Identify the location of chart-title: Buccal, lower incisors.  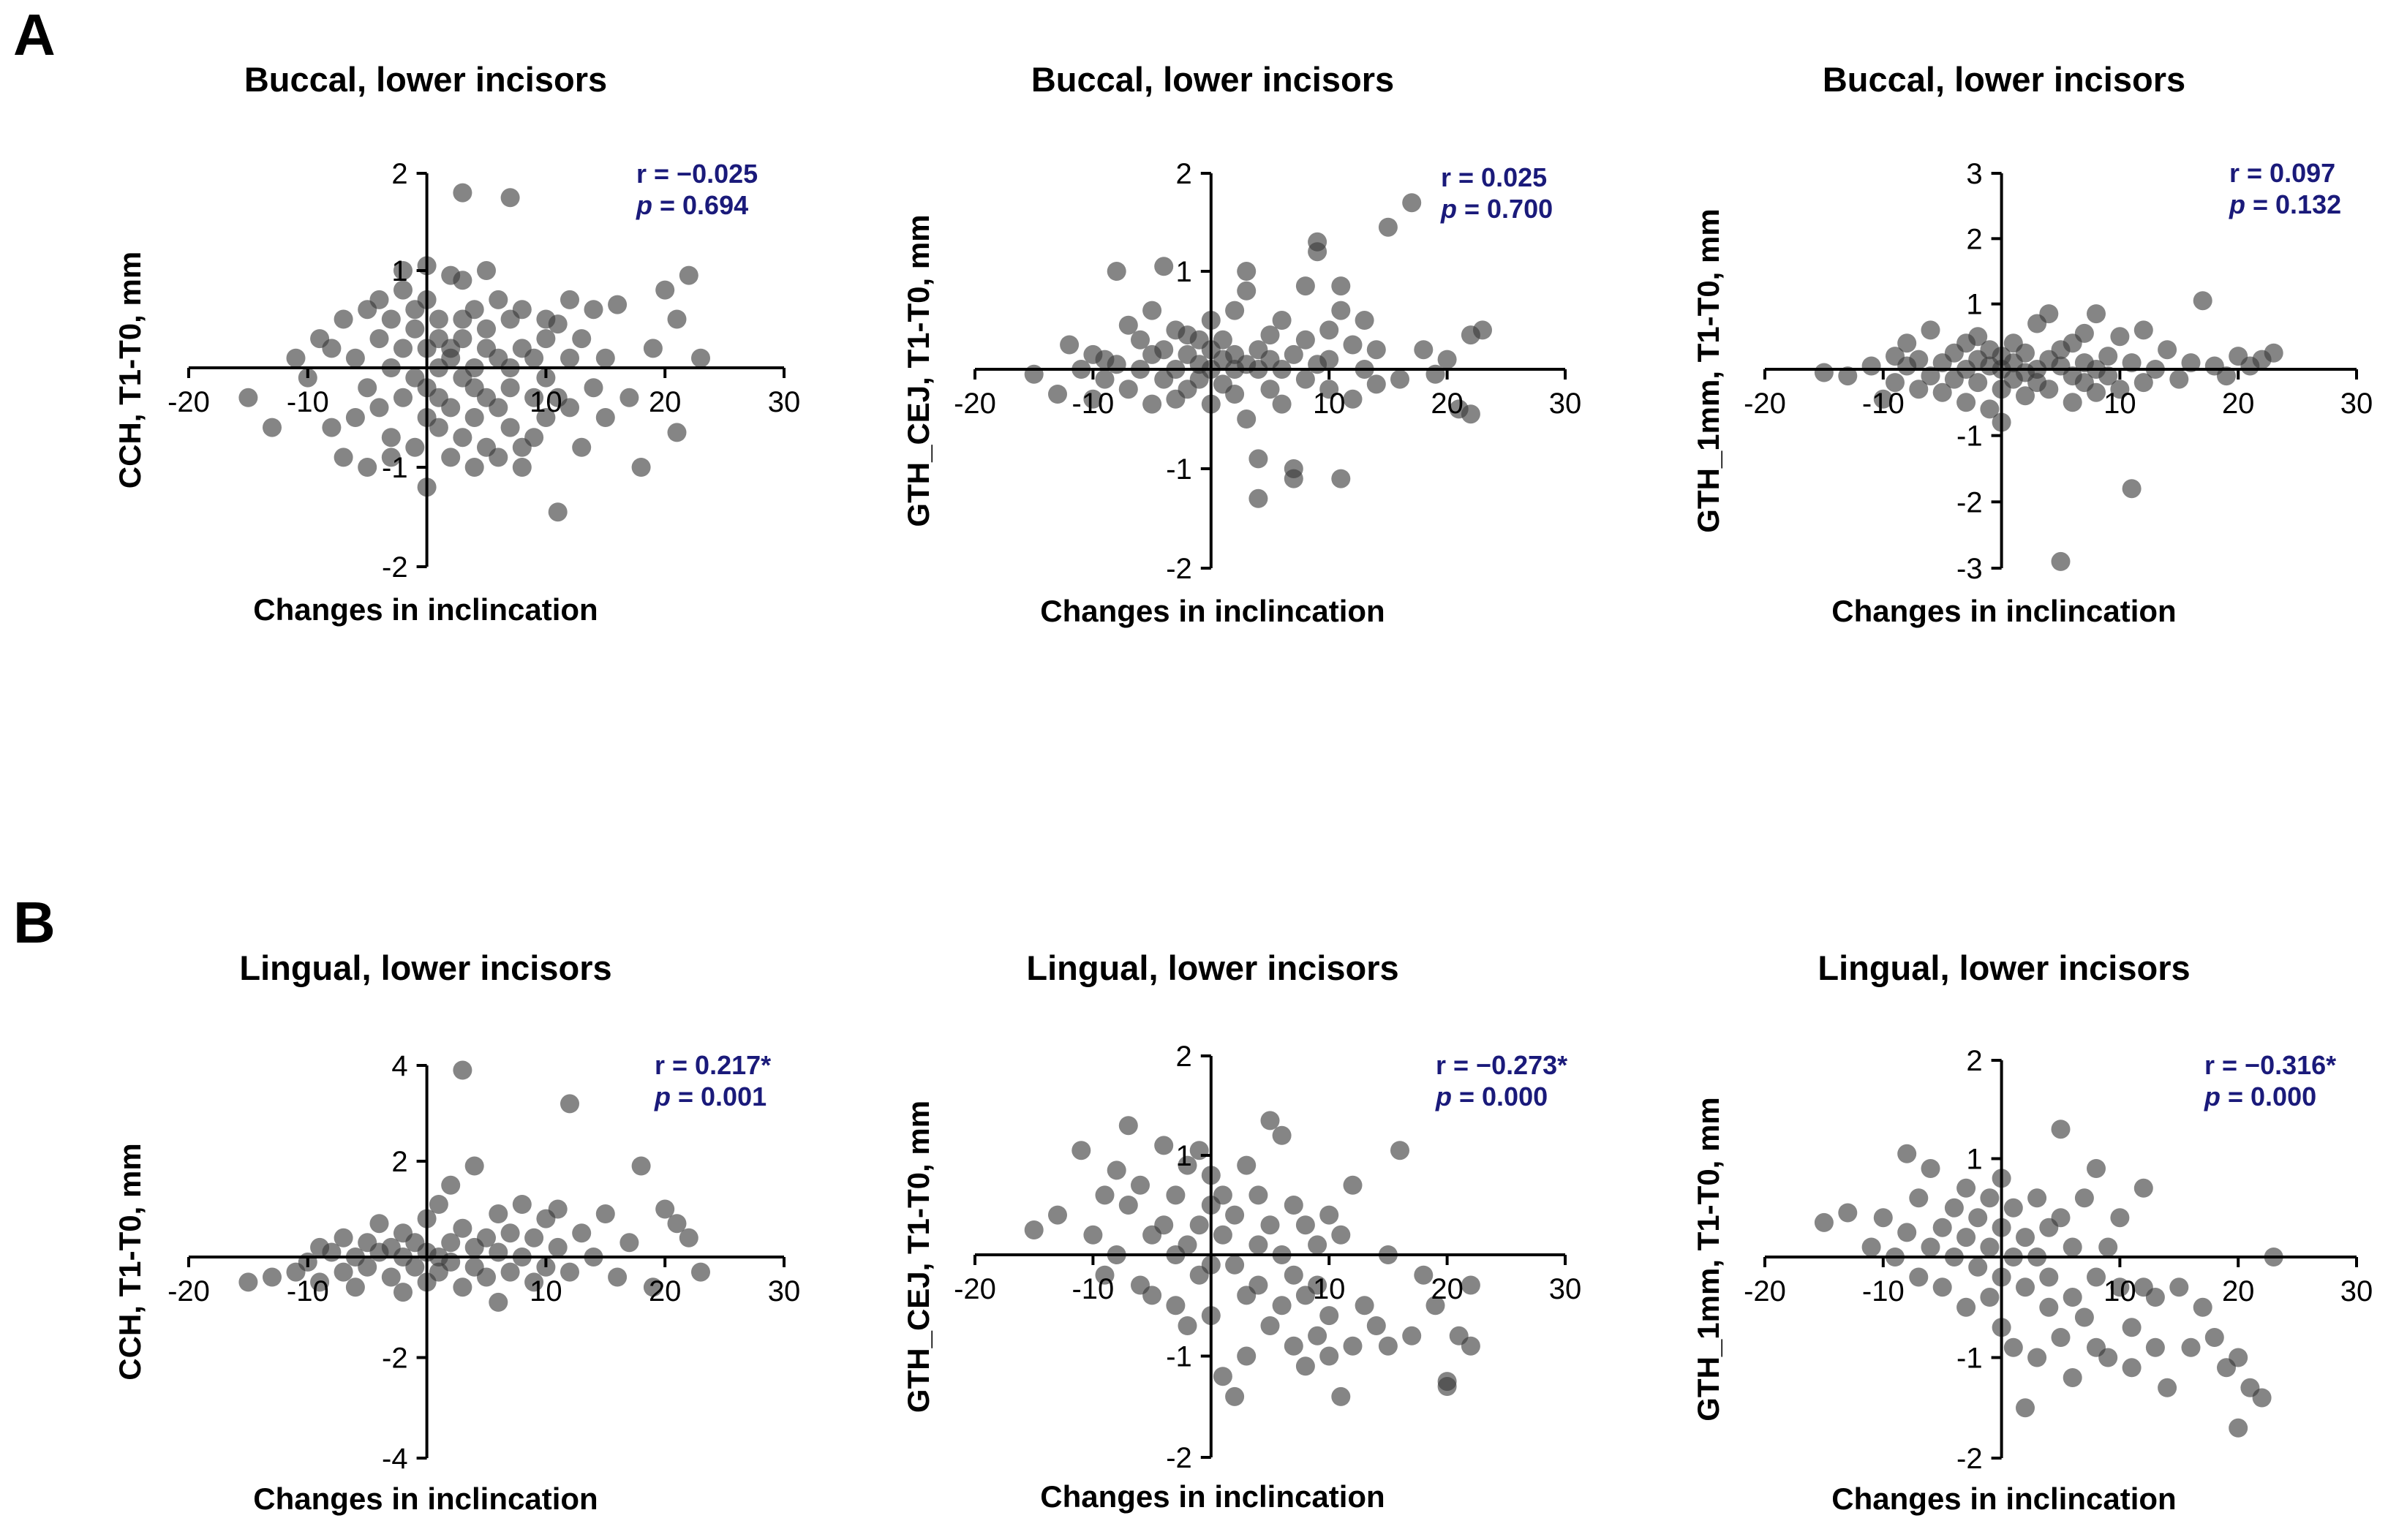
(425, 79).